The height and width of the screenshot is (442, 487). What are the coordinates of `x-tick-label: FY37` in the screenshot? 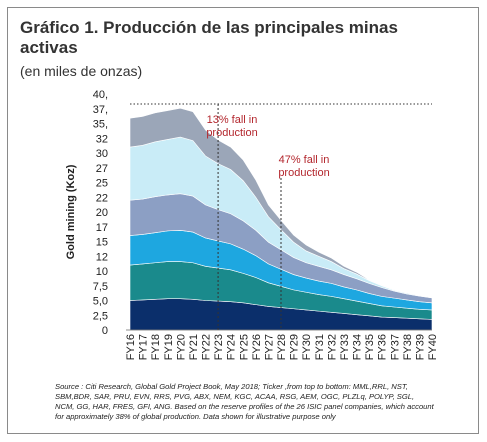 It's located at (395, 347).